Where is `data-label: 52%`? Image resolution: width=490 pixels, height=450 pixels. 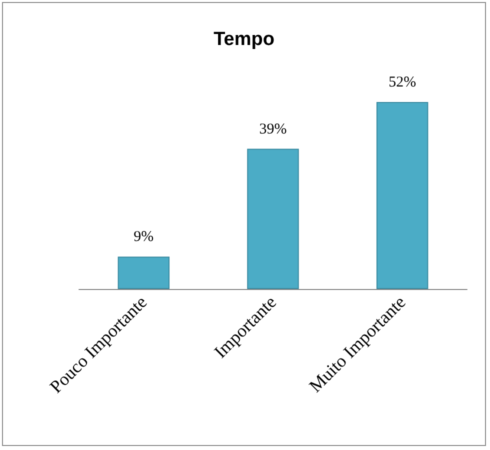 data-label: 52% is located at coordinates (402, 82).